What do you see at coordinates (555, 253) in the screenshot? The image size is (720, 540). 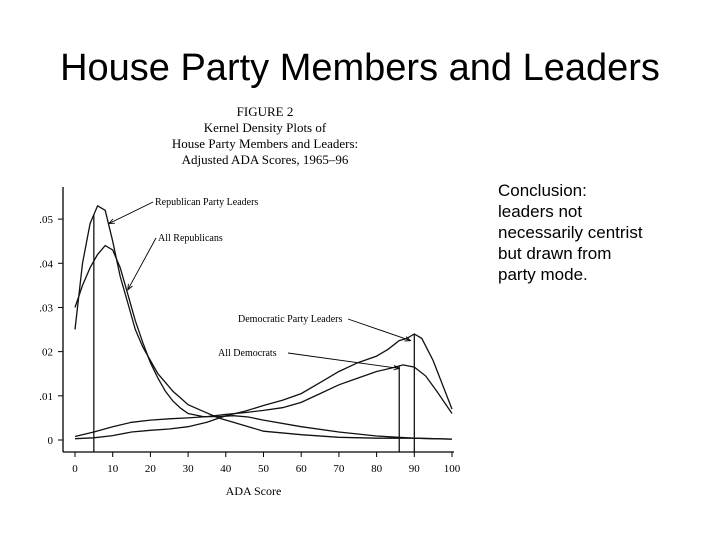 I see `conclusion-line-4: but drawn from` at bounding box center [555, 253].